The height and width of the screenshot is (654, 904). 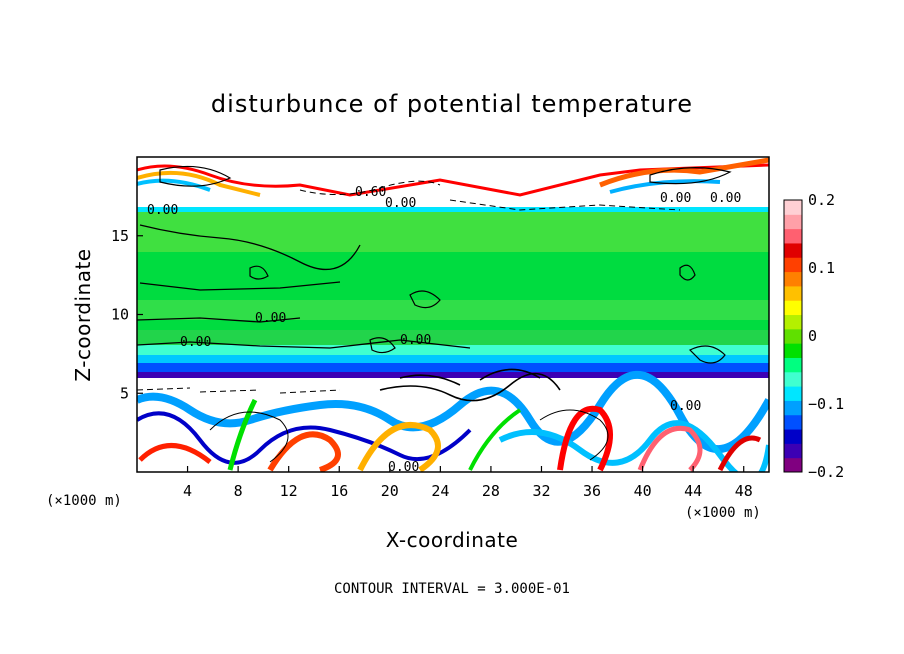 I want to click on y-tick-label: 10, so click(x=120, y=315).